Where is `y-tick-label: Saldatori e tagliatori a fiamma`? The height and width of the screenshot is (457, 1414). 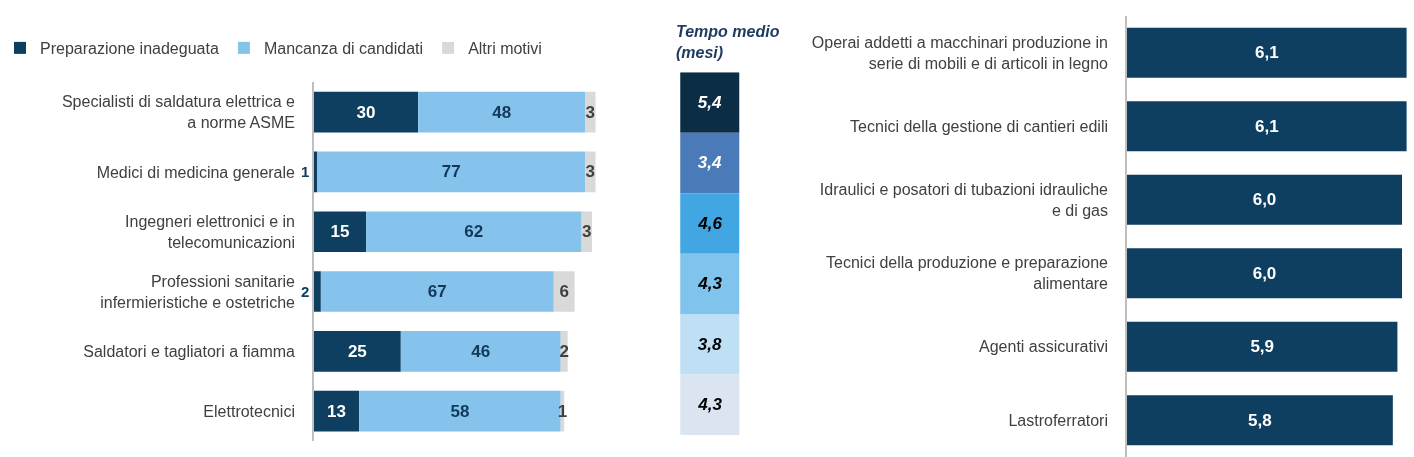
y-tick-label: Saldatori e tagliatori a fiamma is located at coordinates (189, 351).